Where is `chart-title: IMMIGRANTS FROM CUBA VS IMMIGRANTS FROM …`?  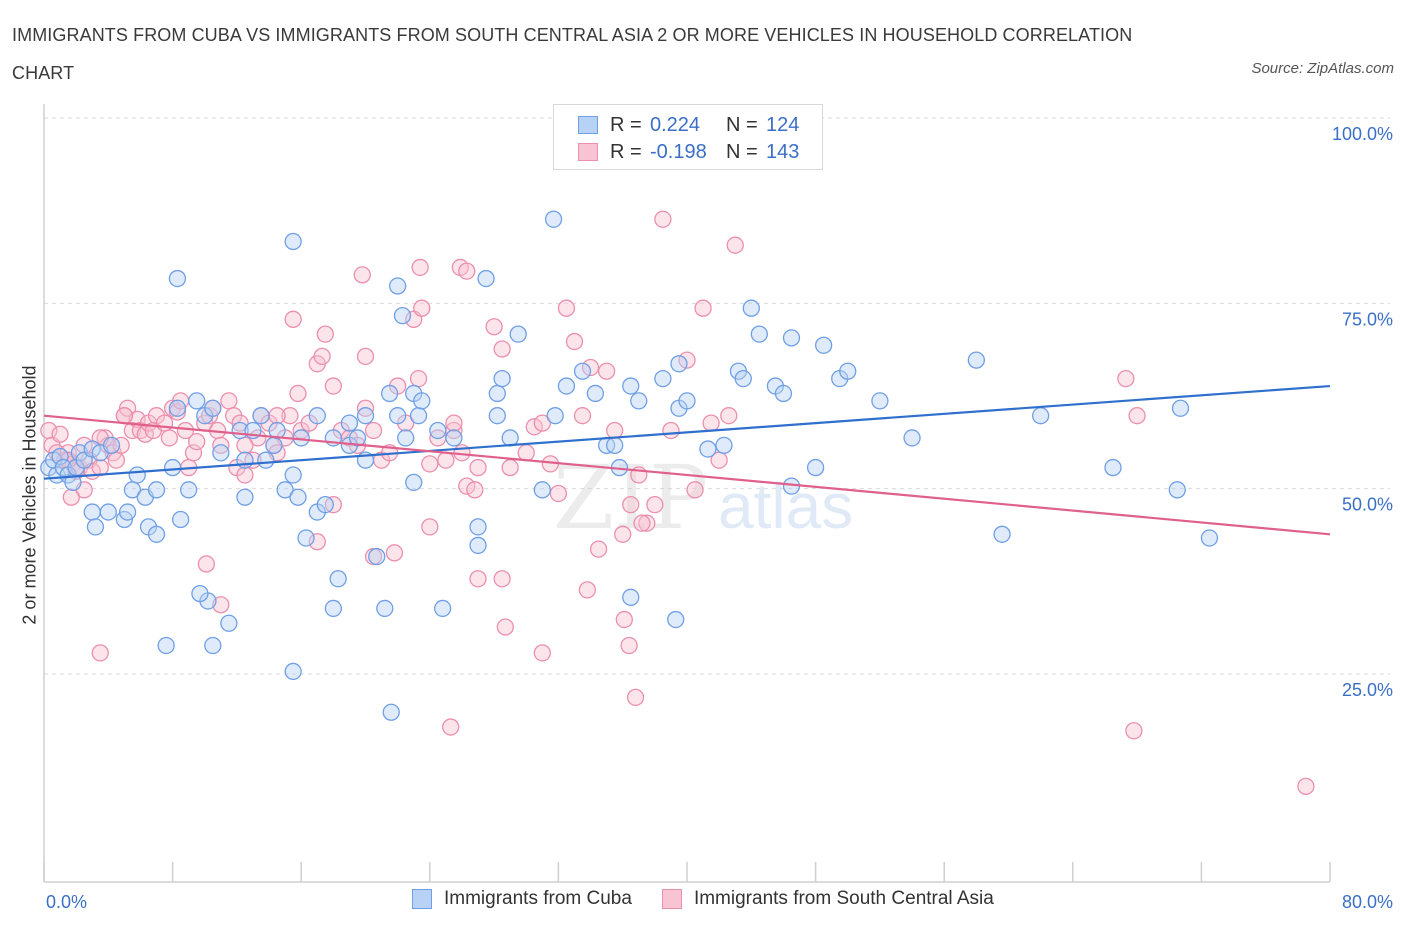
chart-title: IMMIGRANTS FROM CUBA VS IMMIGRANTS FROM … is located at coordinates (572, 54).